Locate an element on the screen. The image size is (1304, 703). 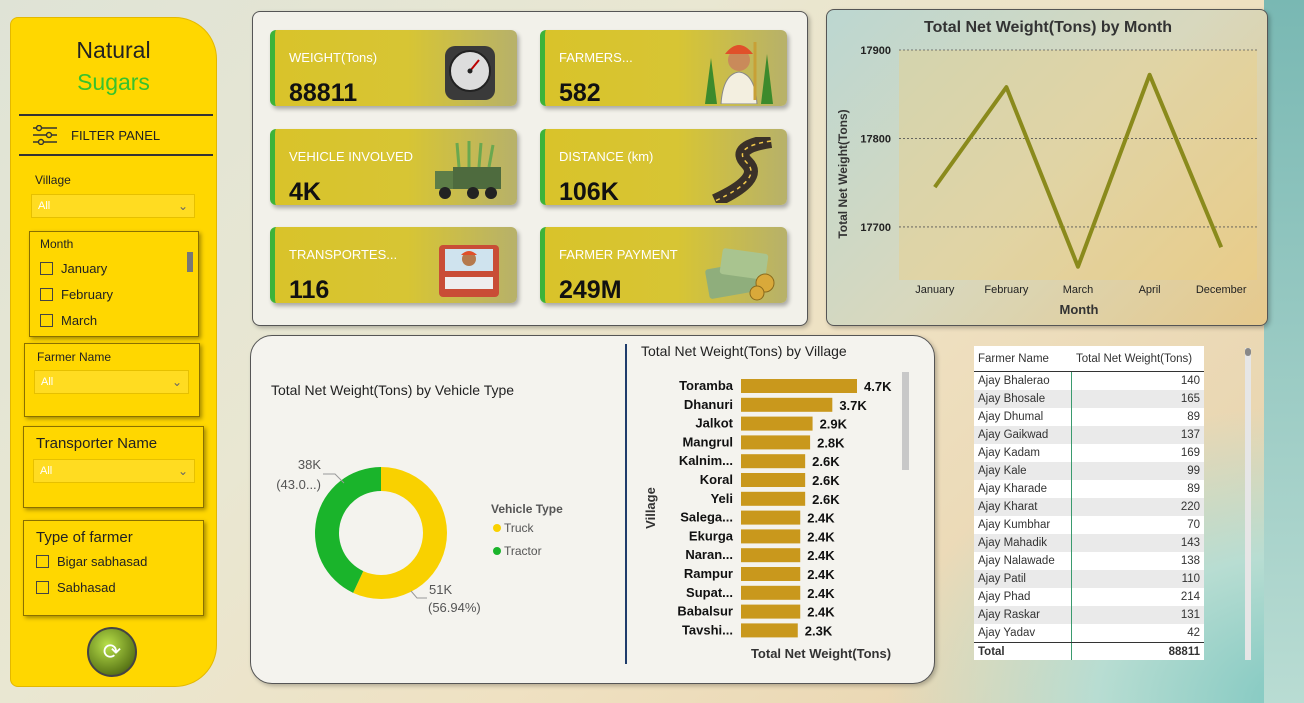
divider is located at coordinates (626, 504).